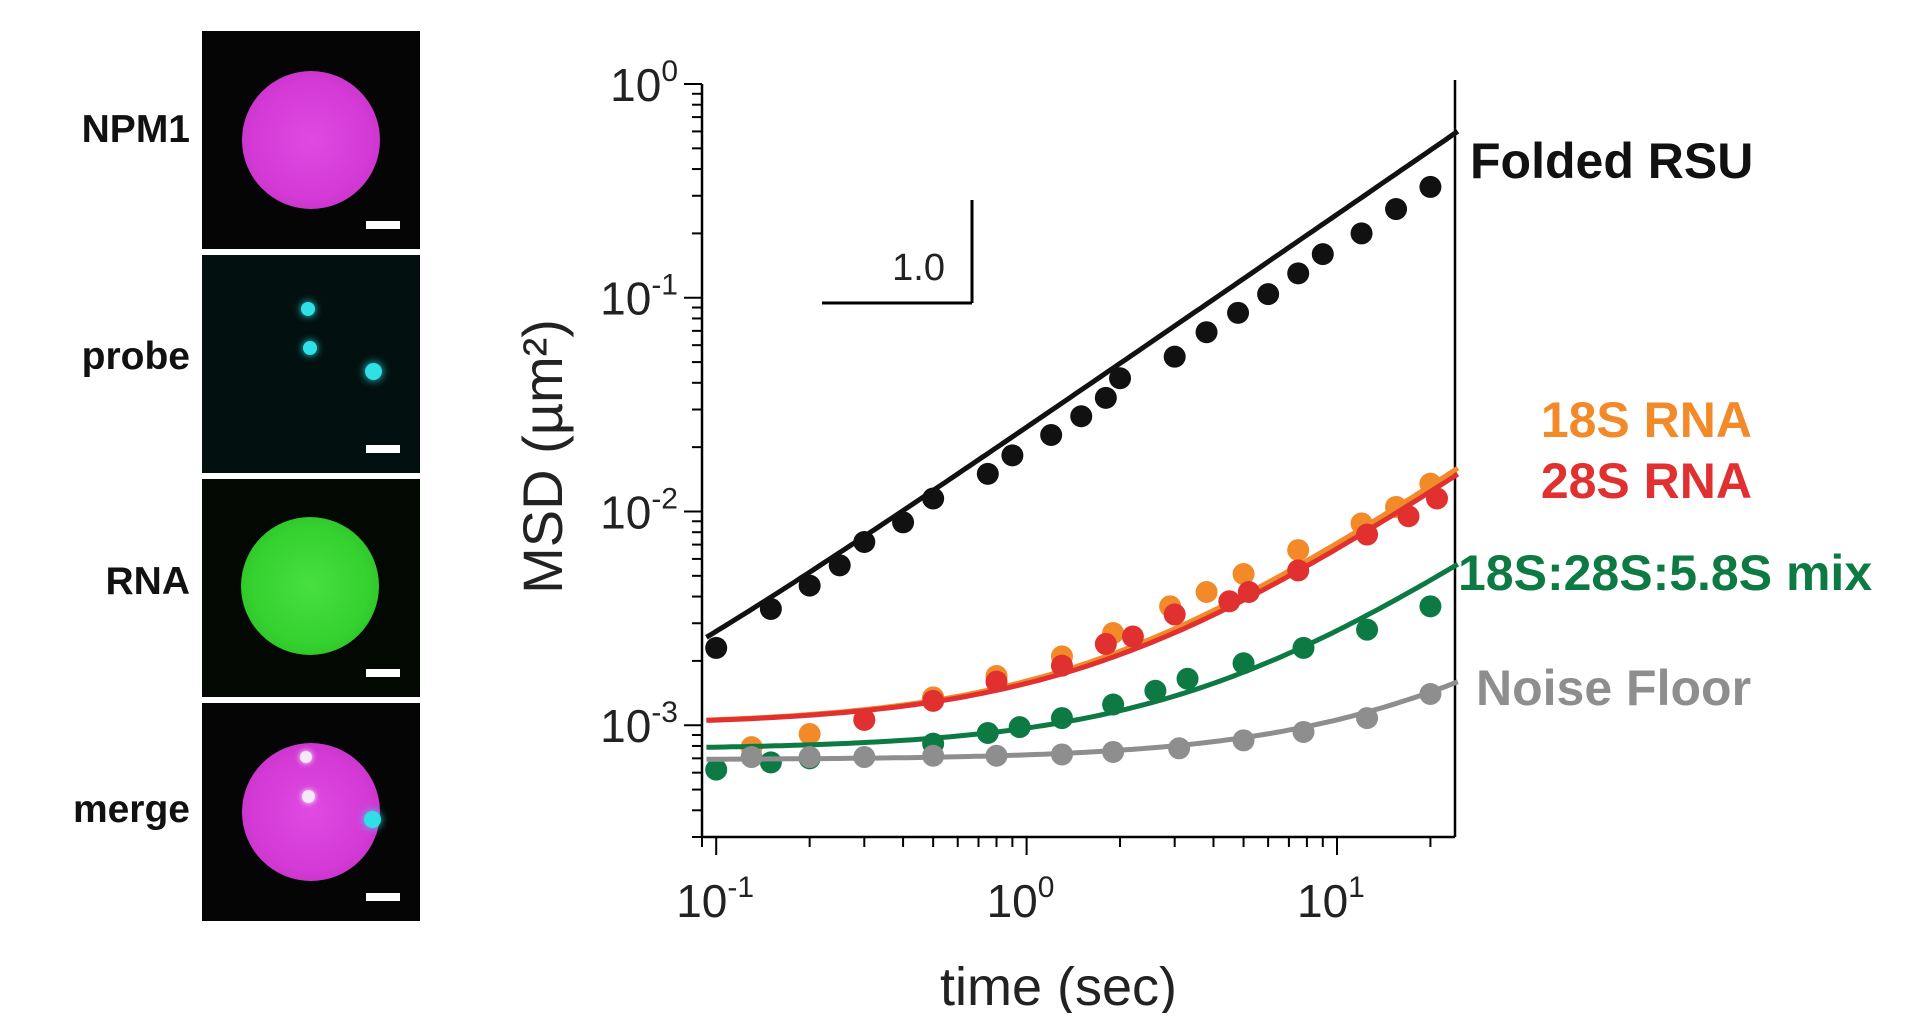 This screenshot has height=1018, width=1920. I want to click on series-label: 28S RNA, so click(1646, 481).